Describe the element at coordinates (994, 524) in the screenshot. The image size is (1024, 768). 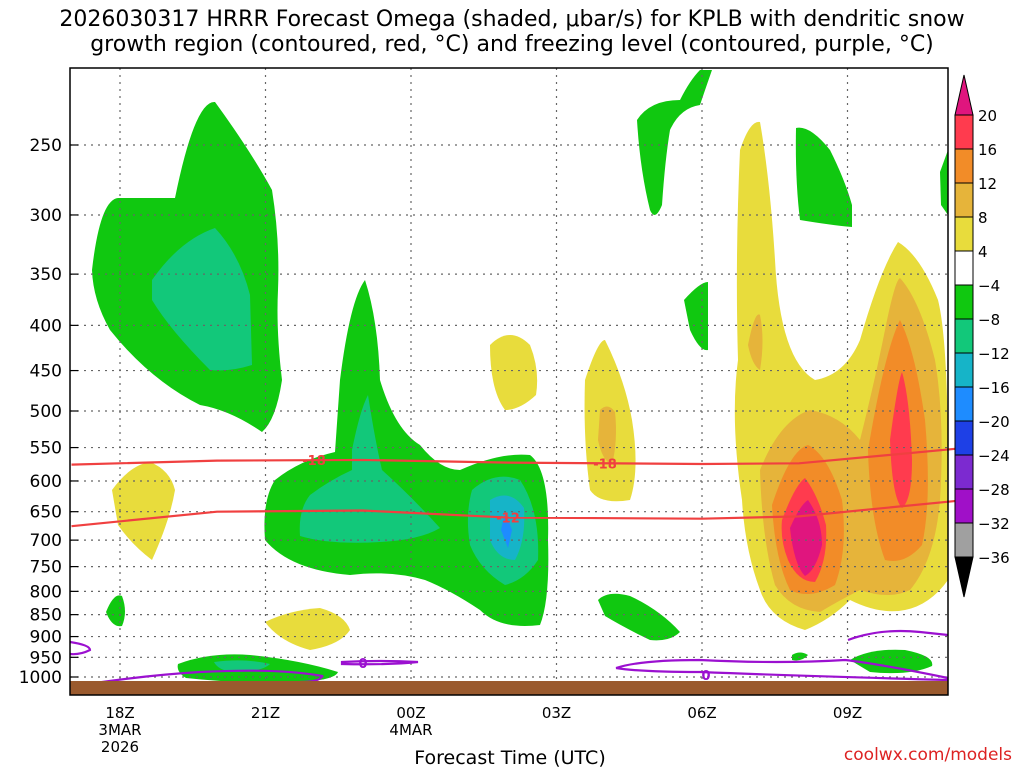
I see `colorbar-label: −32` at that location.